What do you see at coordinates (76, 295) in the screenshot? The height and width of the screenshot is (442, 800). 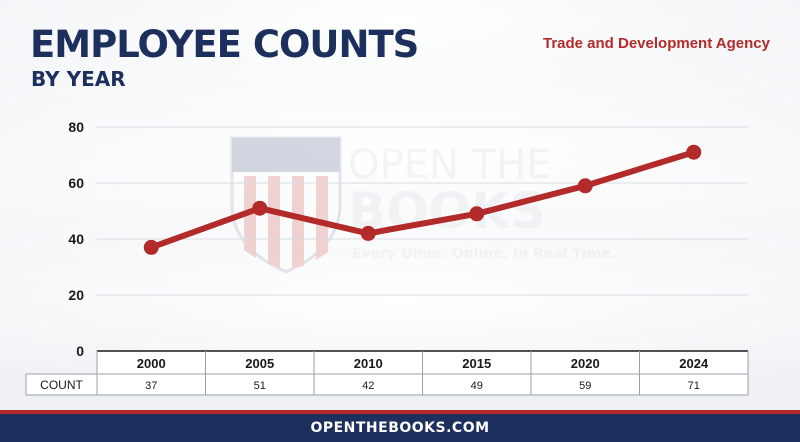 I see `y-tick-label: 20` at bounding box center [76, 295].